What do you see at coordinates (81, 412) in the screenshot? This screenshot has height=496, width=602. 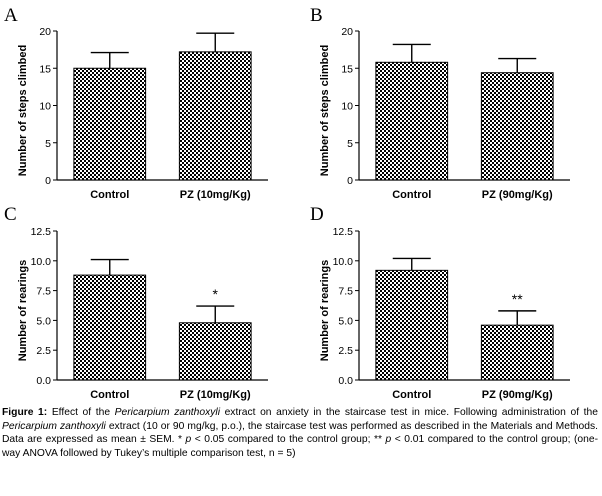 I see `caption-text: Effect of the` at bounding box center [81, 412].